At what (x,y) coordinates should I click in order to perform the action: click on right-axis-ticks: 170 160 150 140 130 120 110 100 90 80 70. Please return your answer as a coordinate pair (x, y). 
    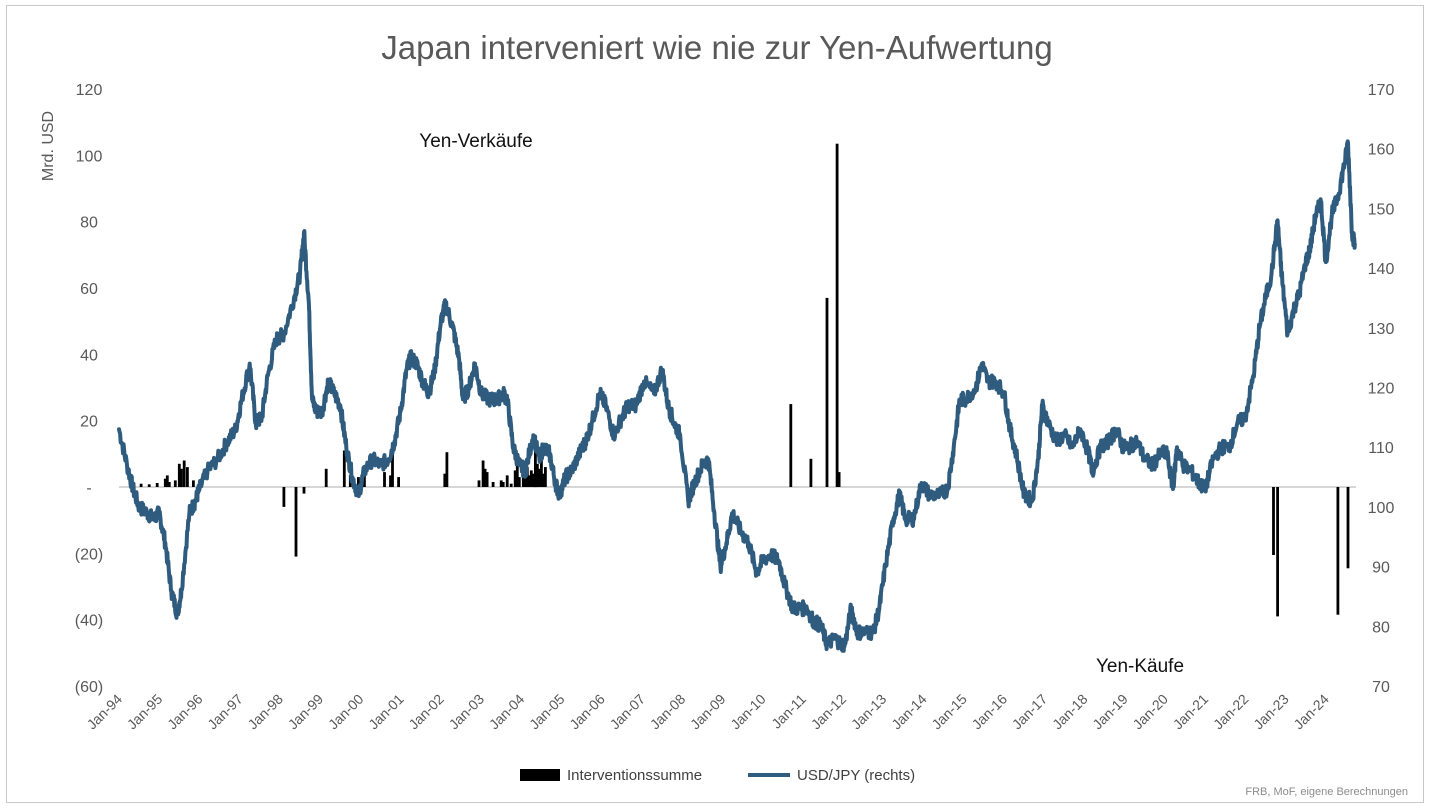
    Looking at the image, I should click on (1381, 389).